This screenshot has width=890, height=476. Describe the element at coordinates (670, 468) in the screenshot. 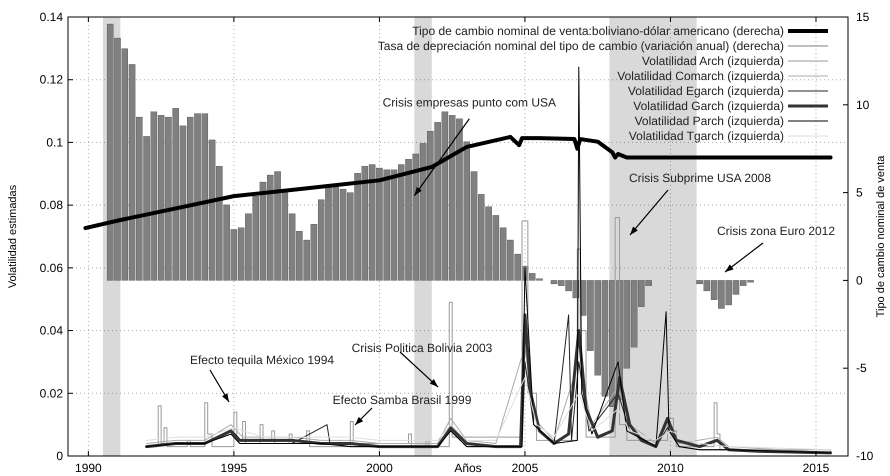

I see `x-tick-label: 2010` at that location.